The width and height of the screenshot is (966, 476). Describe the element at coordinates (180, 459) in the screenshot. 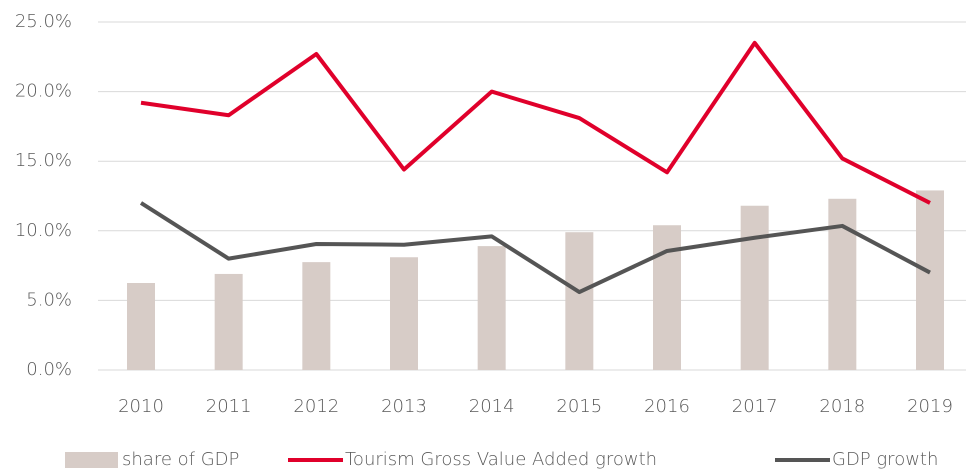

I see `legend-label: share of GDP` at that location.